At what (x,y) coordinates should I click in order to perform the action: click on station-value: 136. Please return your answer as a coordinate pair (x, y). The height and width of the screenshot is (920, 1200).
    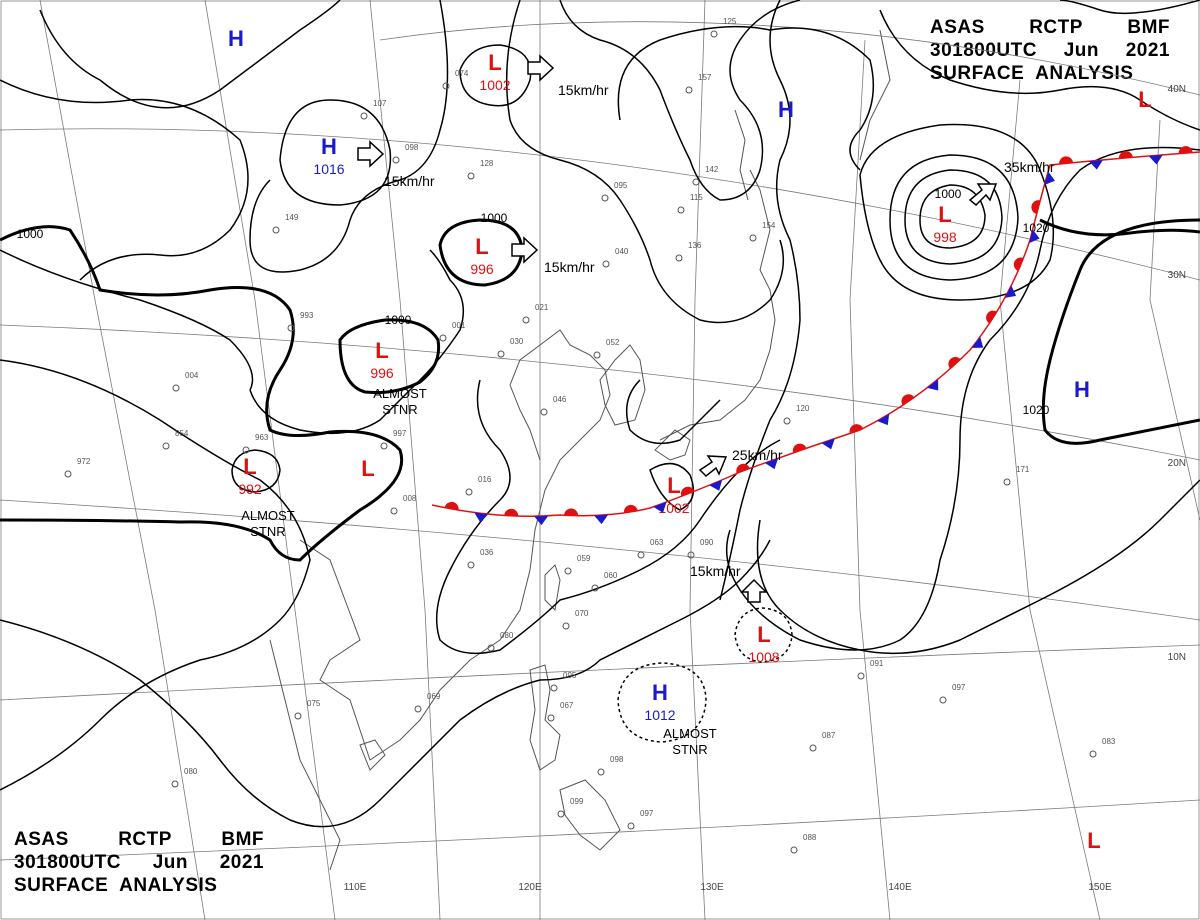
    Looking at the image, I should click on (695, 245).